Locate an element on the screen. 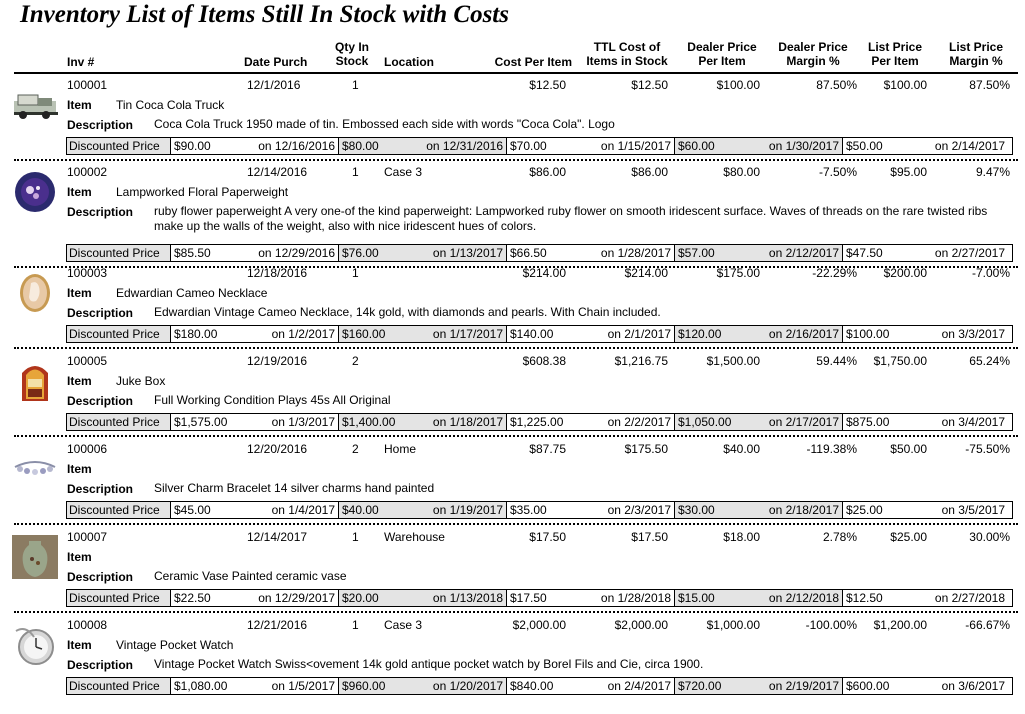  discount-tier-1: $180.00 on 1/2/2017 is located at coordinates (255, 334).